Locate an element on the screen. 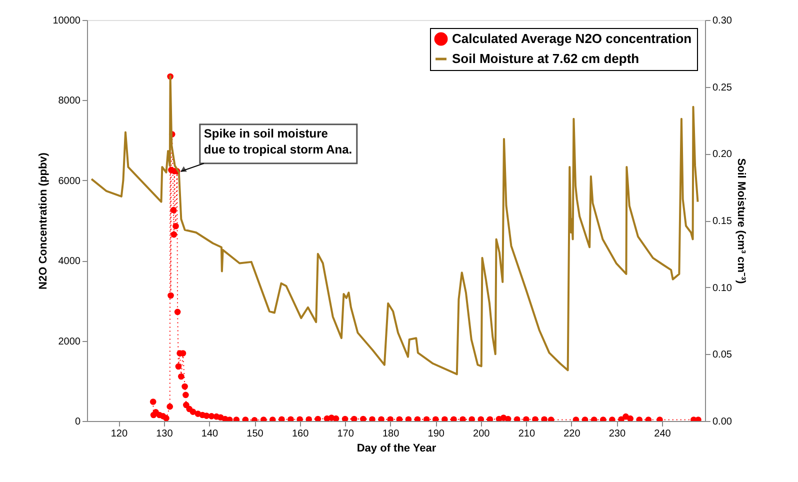 The height and width of the screenshot is (482, 798). y2-tick-label: 0.10 is located at coordinates (722, 288).